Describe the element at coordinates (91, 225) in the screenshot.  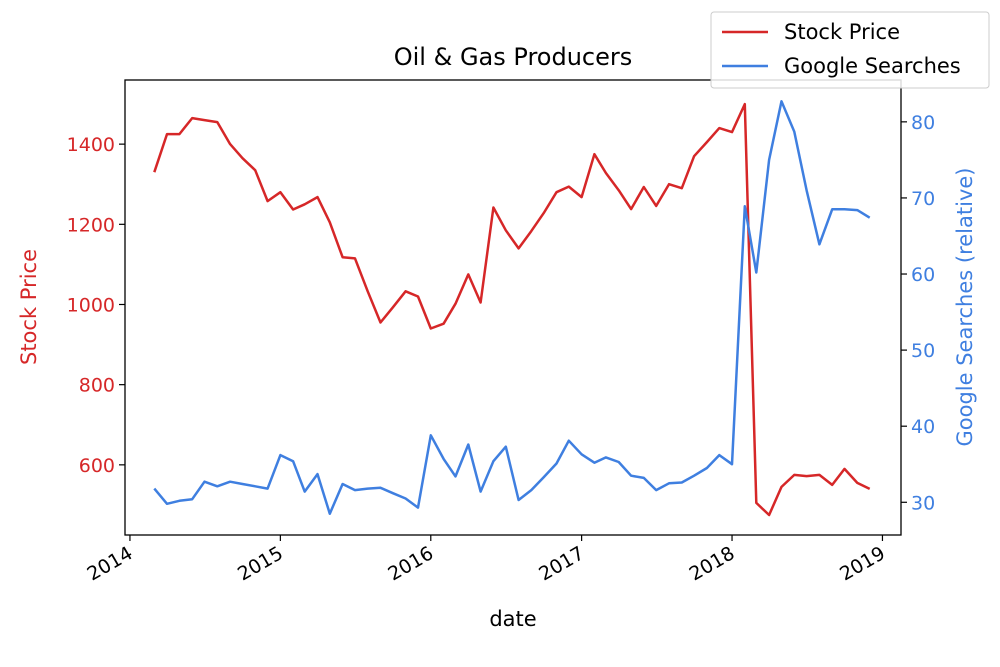
I see `y-left-tick-label: 1200` at that location.